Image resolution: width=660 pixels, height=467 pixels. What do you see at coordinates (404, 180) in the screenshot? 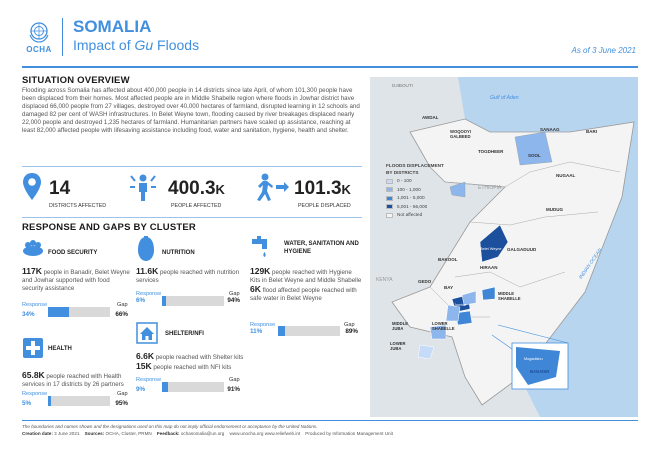
I see `legend-label: 0 - 100` at bounding box center [404, 180].